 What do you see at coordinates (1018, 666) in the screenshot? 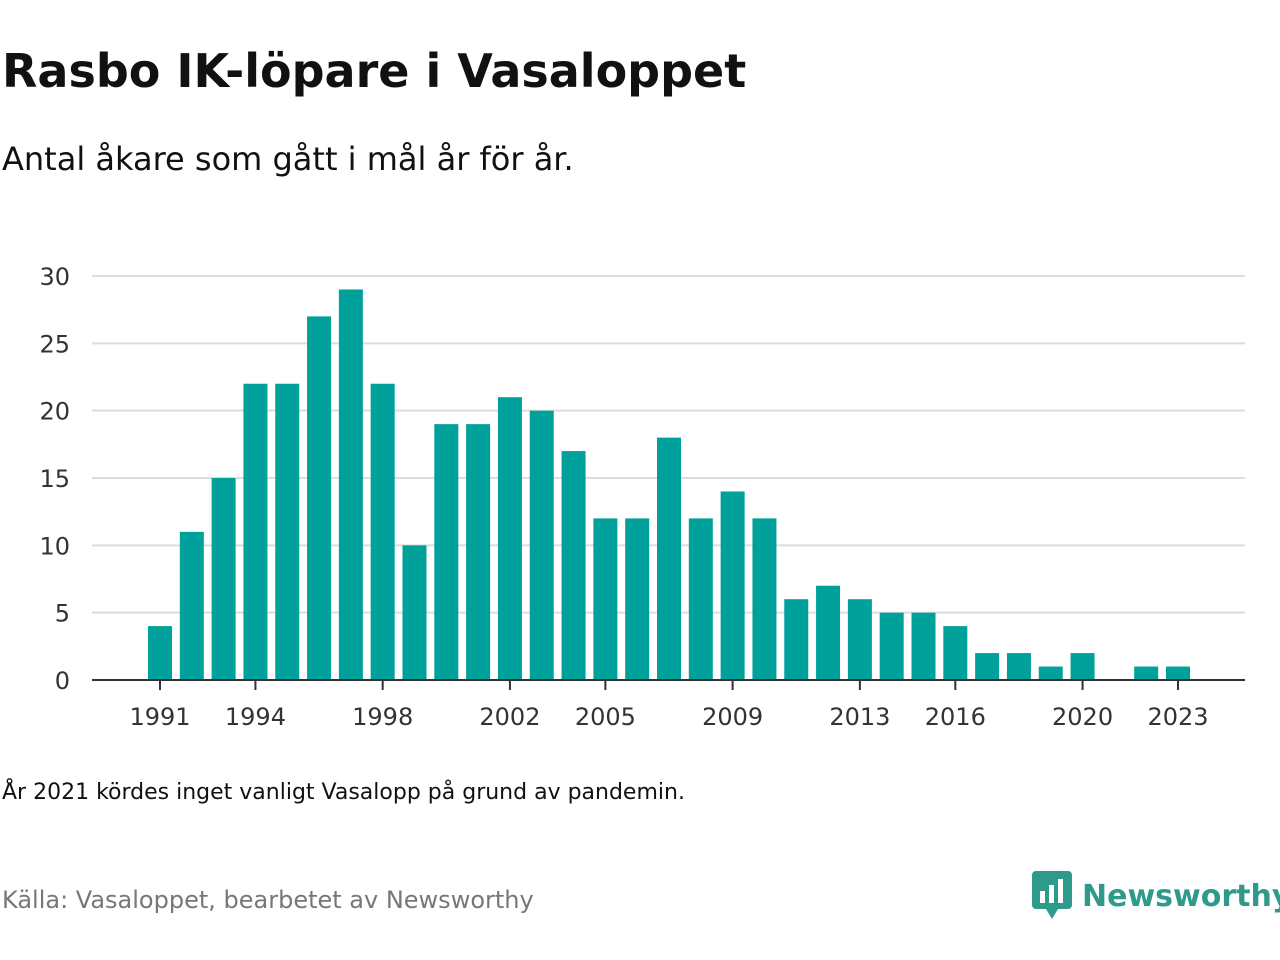
I see `bar-2018` at bounding box center [1018, 666].